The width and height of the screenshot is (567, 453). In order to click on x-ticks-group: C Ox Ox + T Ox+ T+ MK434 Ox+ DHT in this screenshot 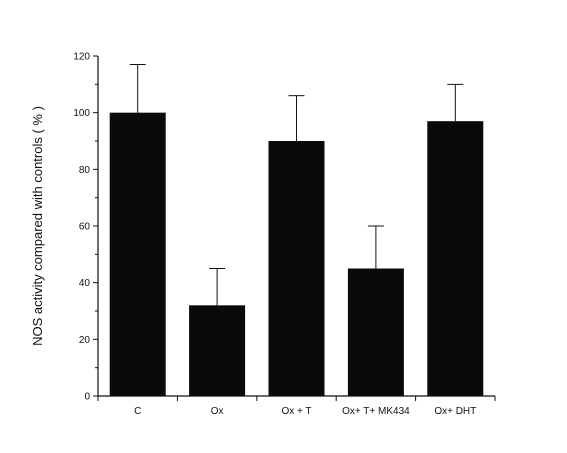, I will do `click(296, 406)`.